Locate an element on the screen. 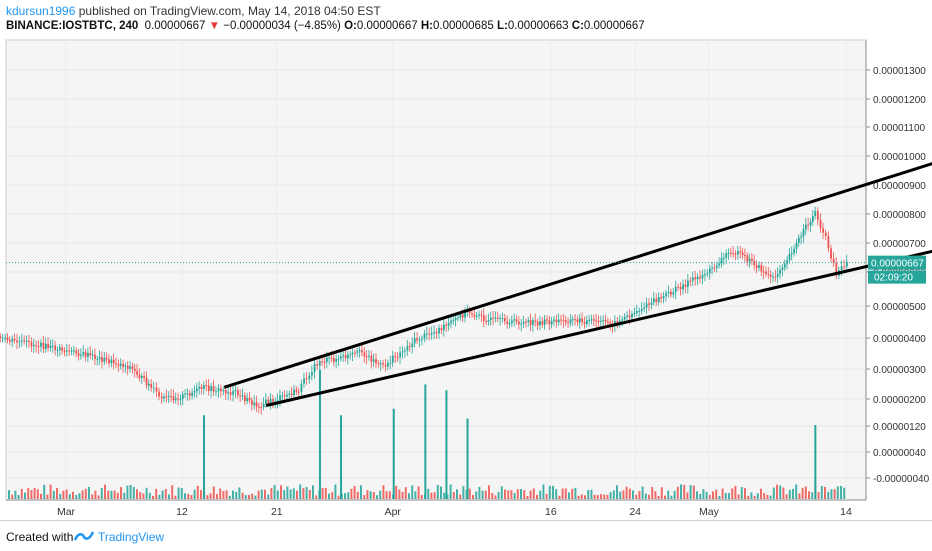 This screenshot has width=932, height=551. tradingview-link: TradingView is located at coordinates (131, 537).